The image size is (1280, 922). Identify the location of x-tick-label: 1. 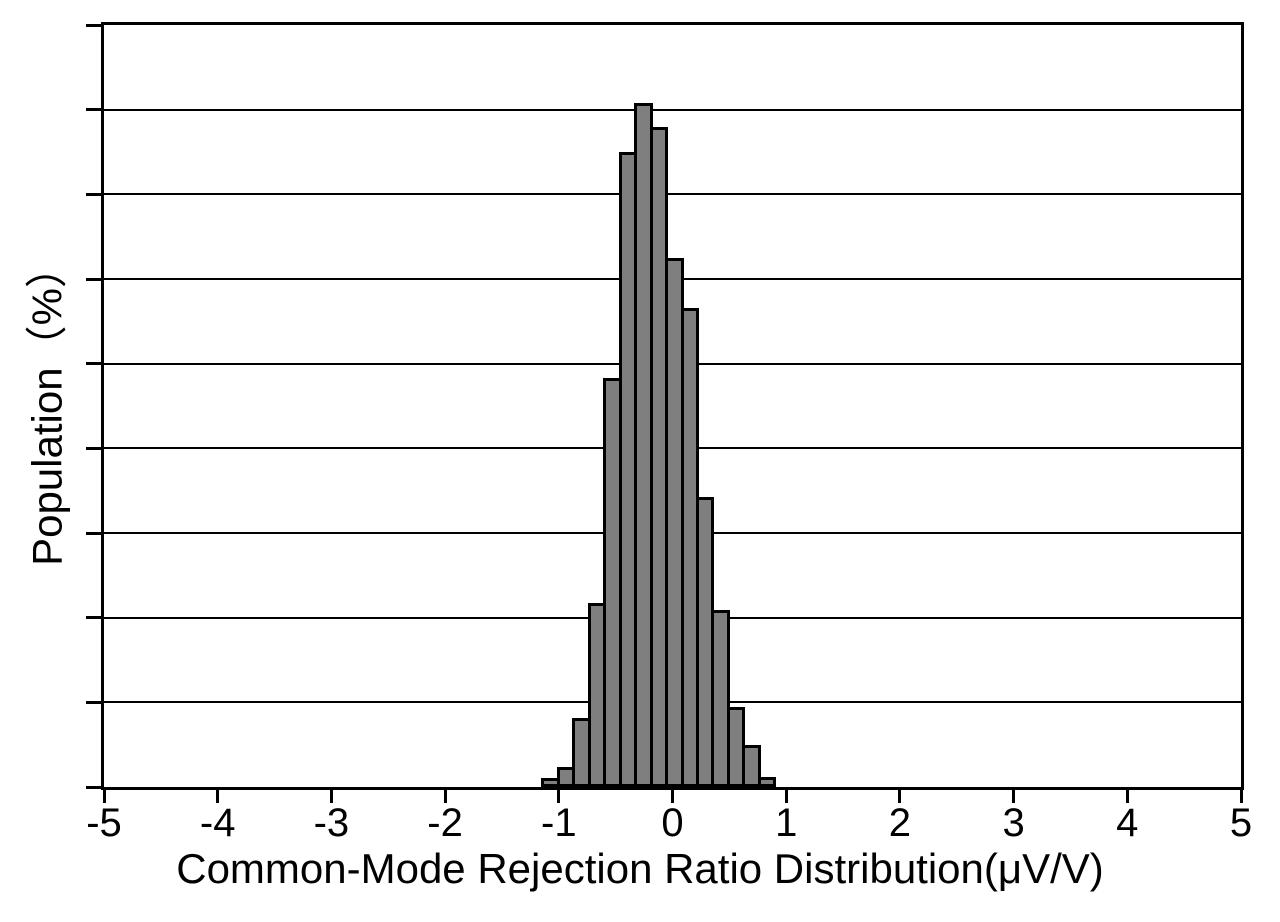
(786, 823).